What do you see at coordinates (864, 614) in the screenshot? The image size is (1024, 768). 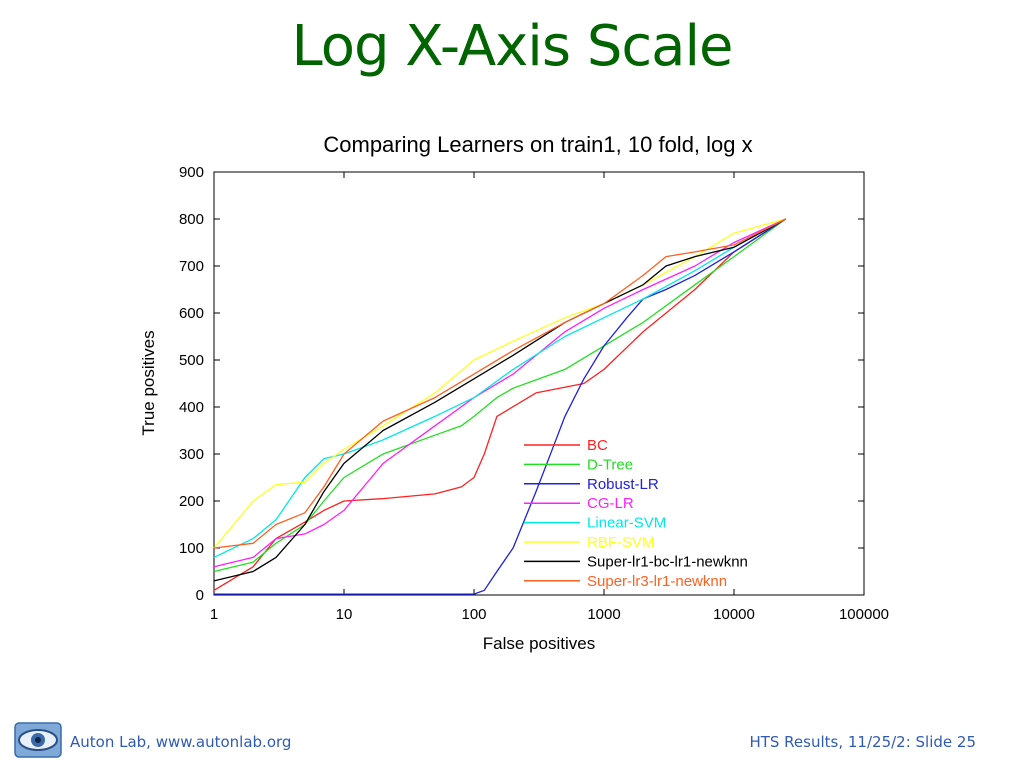 I see `x-tick-label: 100000` at bounding box center [864, 614].